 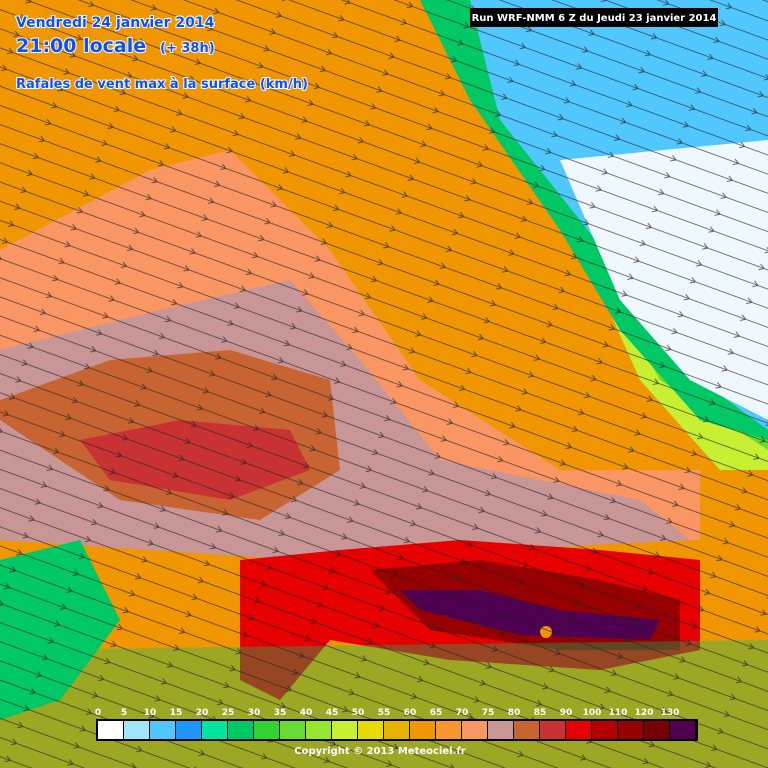 What do you see at coordinates (358, 713) in the screenshot?
I see `legend-label: 50` at bounding box center [358, 713].